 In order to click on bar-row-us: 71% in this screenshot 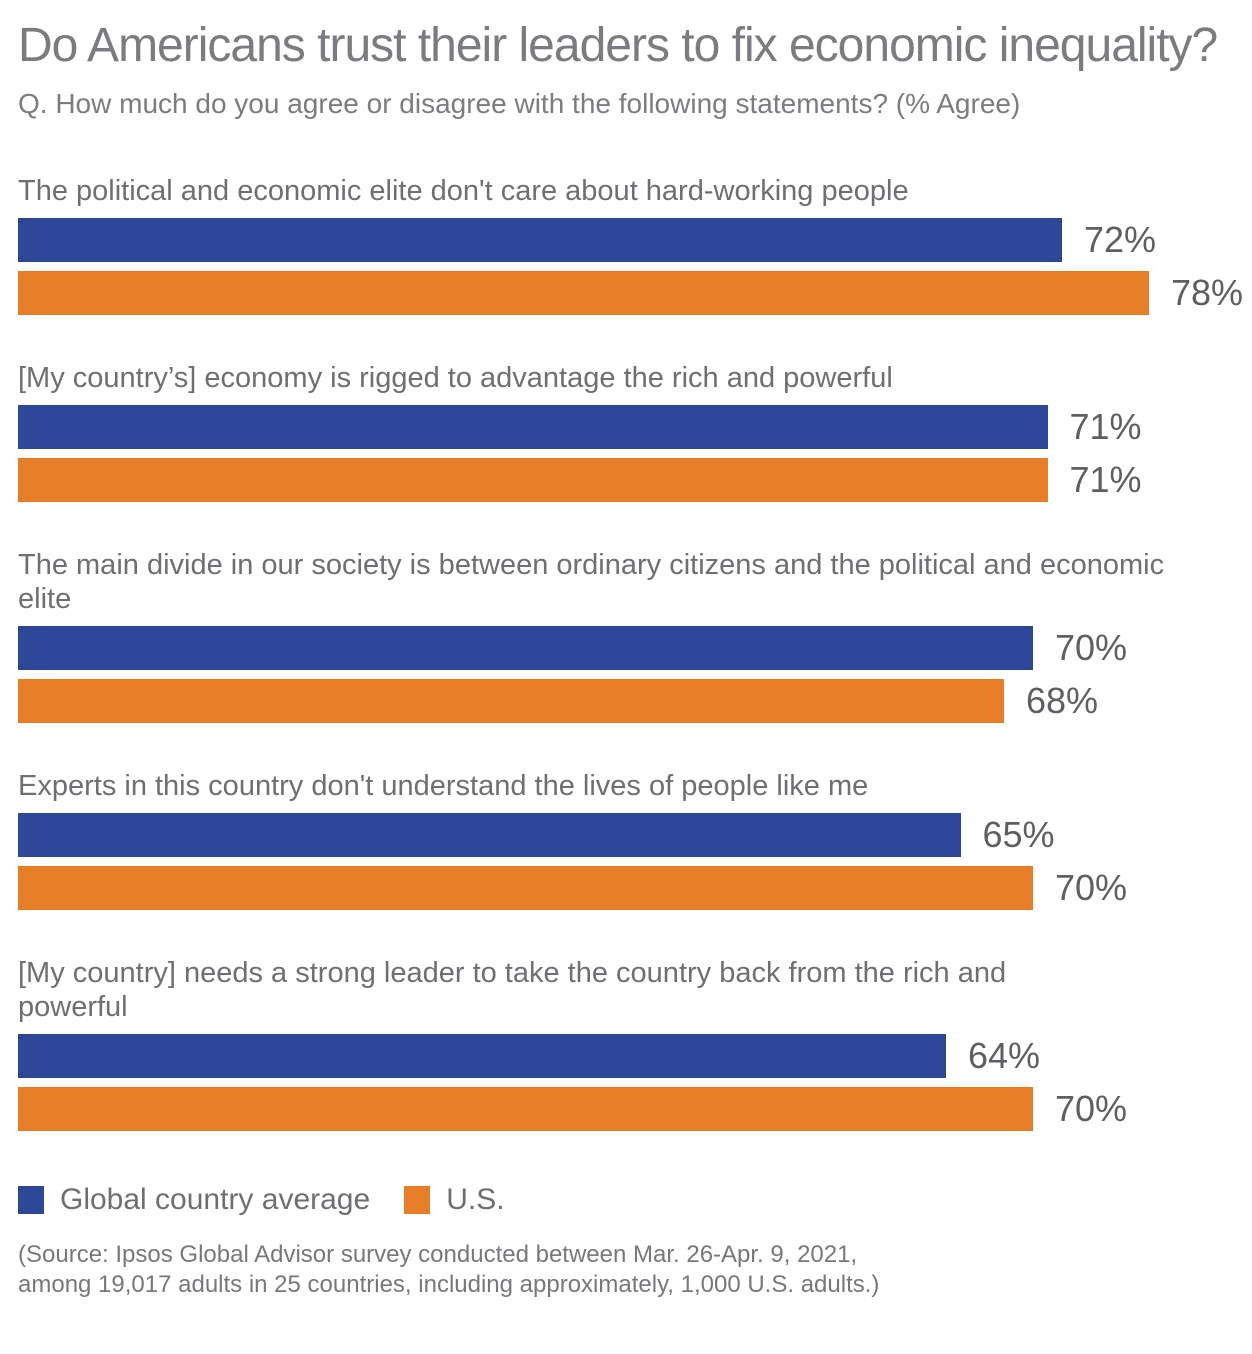, I will do `click(628, 480)`.